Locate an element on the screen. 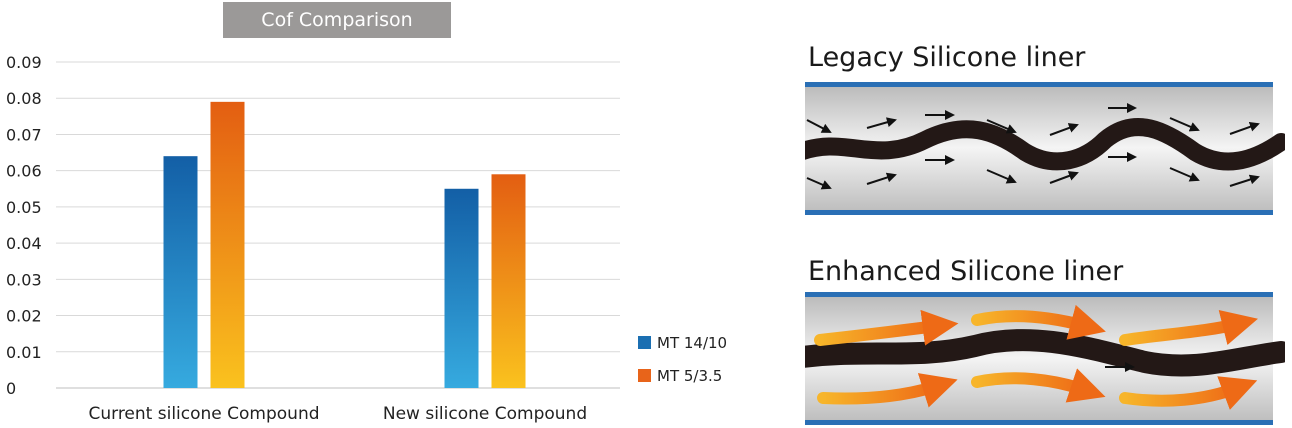  orange-flow-arrows is located at coordinates (1036, 357).